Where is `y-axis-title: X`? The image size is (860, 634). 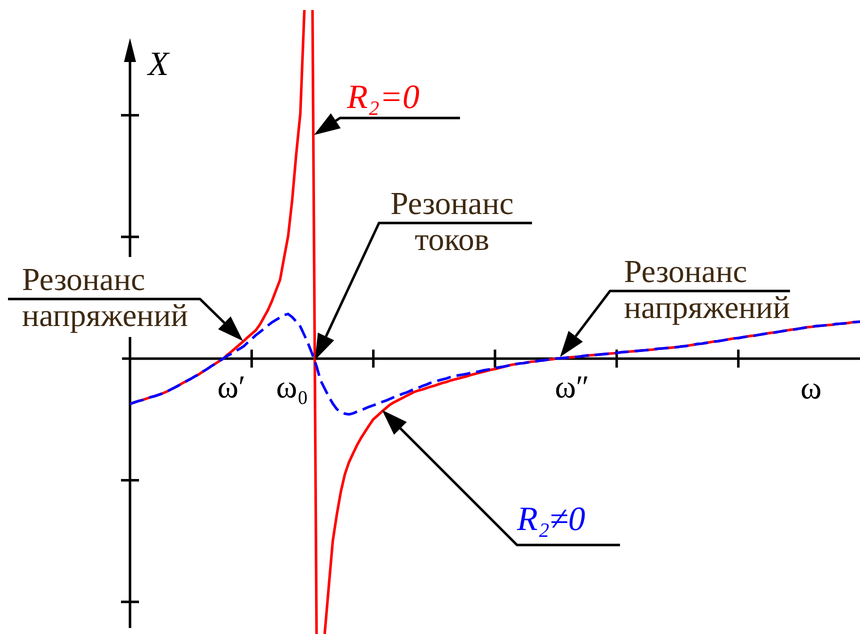 y-axis-title: X is located at coordinates (158, 64).